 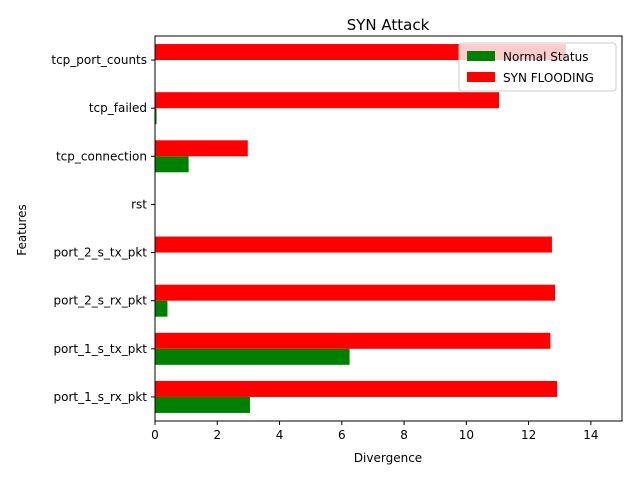 What do you see at coordinates (155, 435) in the screenshot?
I see `x-tick-label: 0` at bounding box center [155, 435].